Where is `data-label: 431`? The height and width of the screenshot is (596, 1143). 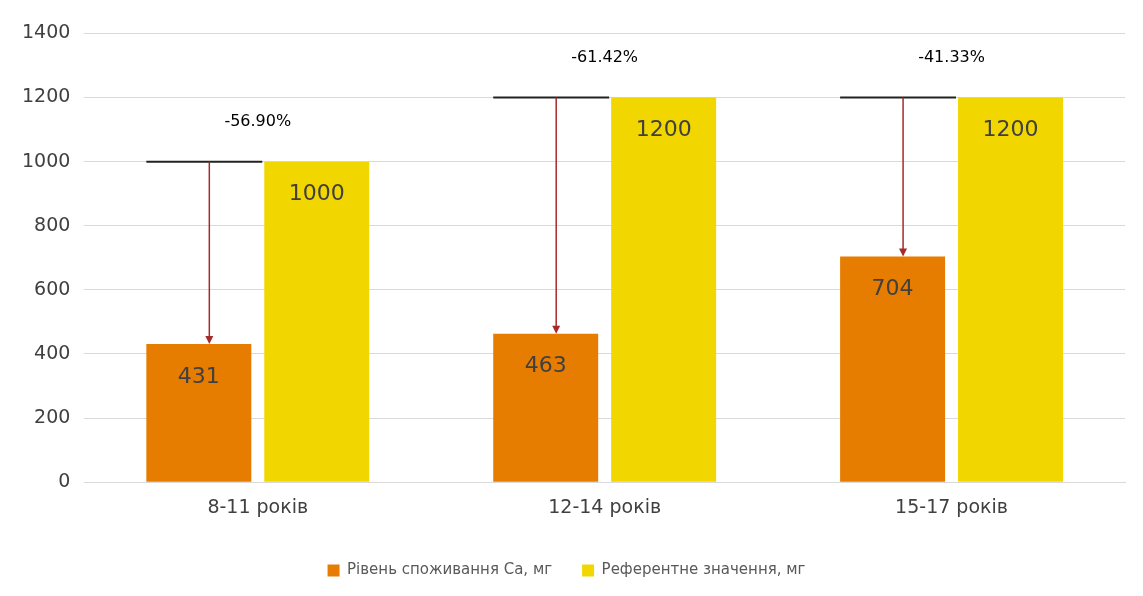
data-label: 431 is located at coordinates (198, 375).